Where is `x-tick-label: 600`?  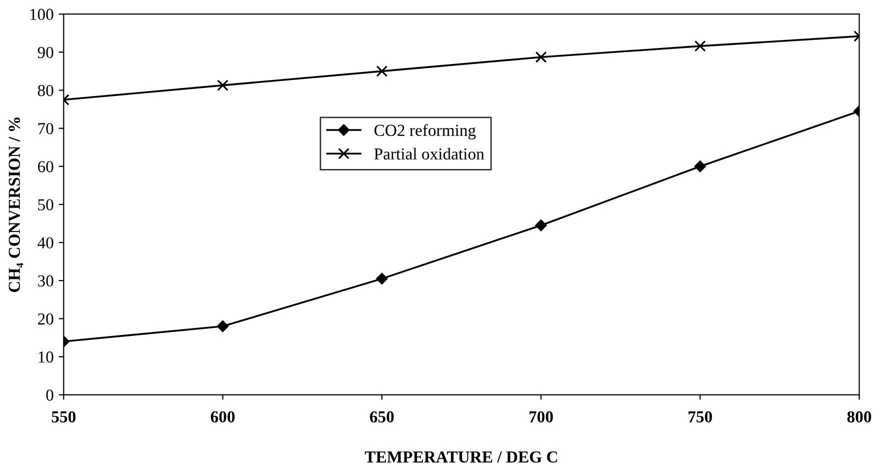 x-tick-label: 600 is located at coordinates (222, 416).